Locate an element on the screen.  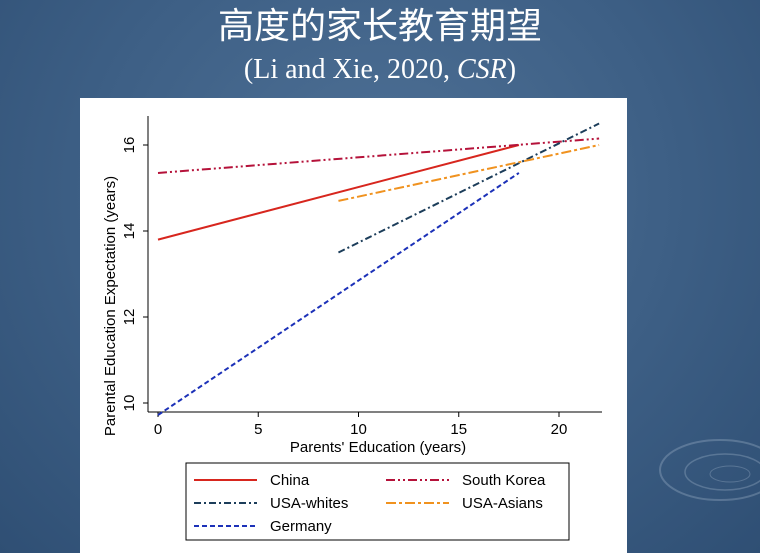
slide-title: 高度的家长教育期望 is located at coordinates (379, 26).